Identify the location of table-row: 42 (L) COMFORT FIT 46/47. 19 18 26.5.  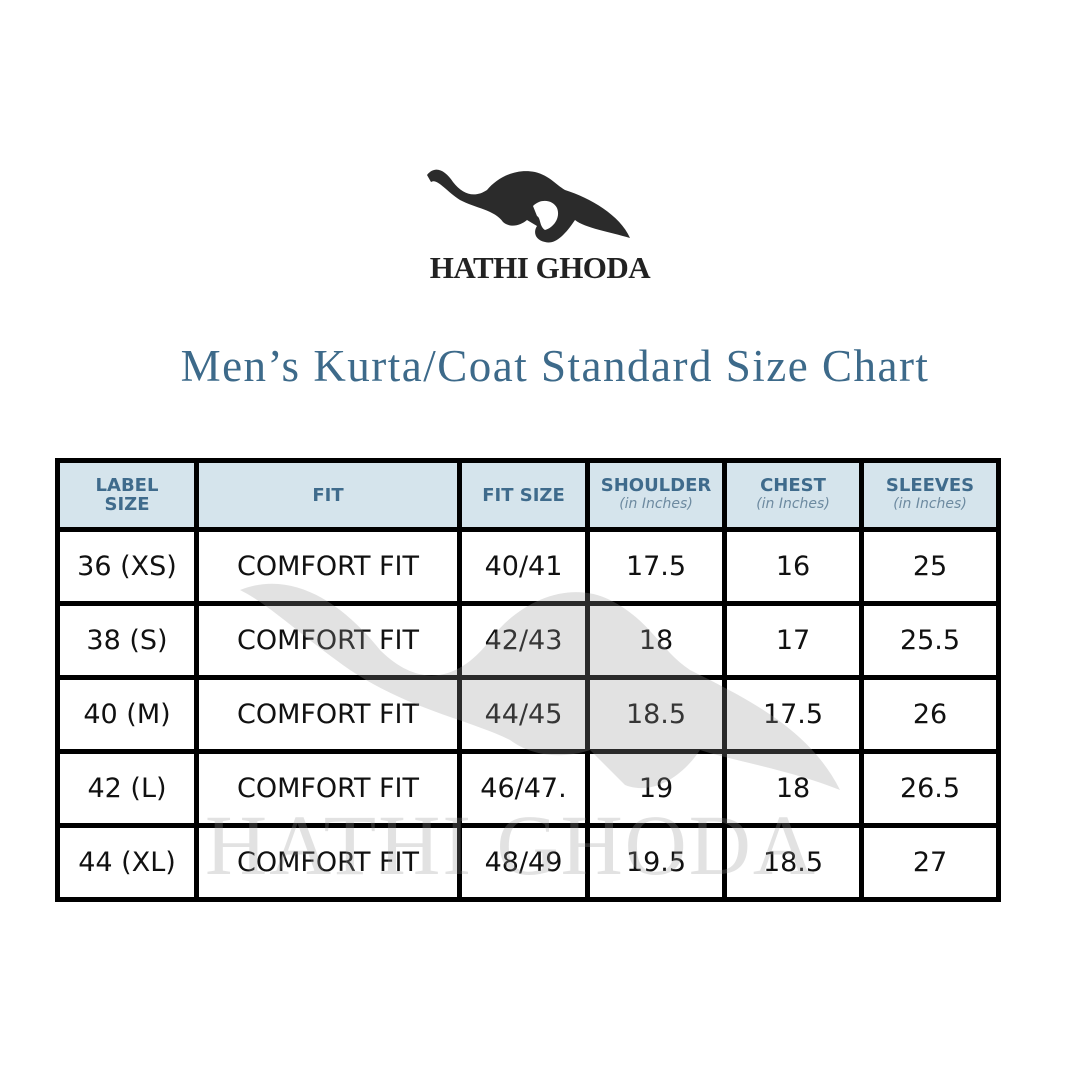
(528, 788).